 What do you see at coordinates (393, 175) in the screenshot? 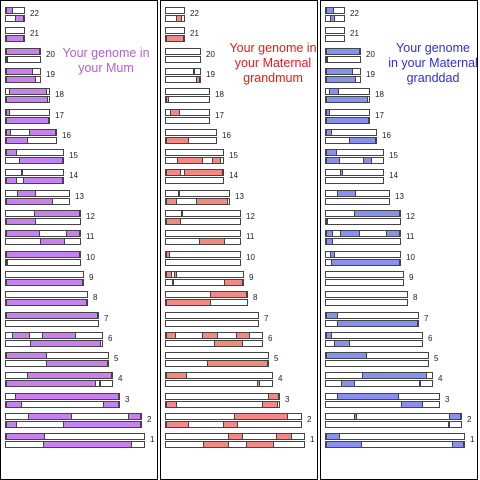
I see `chromosome-label: 14` at bounding box center [393, 175].